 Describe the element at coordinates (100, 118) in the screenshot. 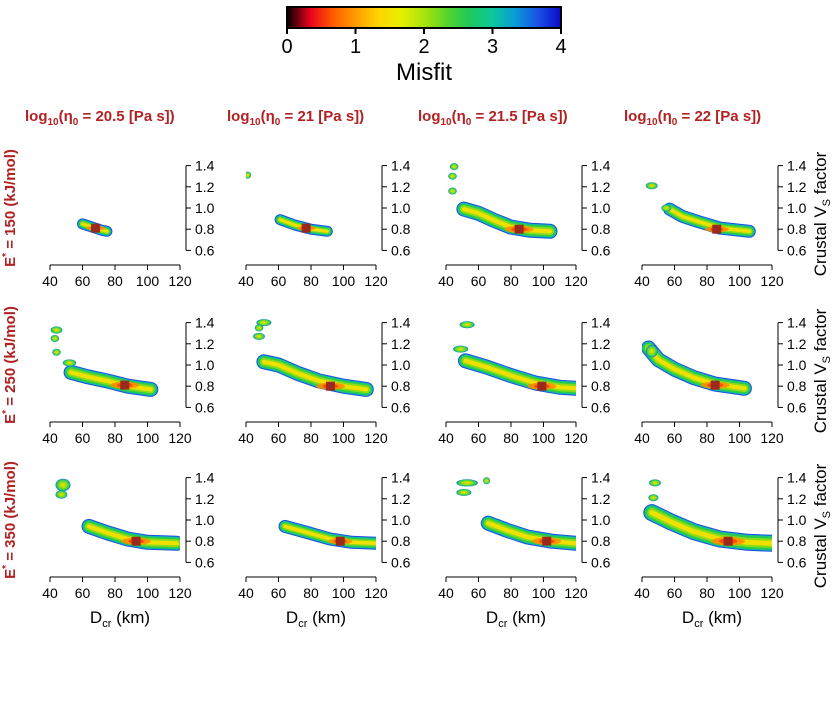

I see `column-title: log10(η0 = 20.5 [Pa s])` at that location.